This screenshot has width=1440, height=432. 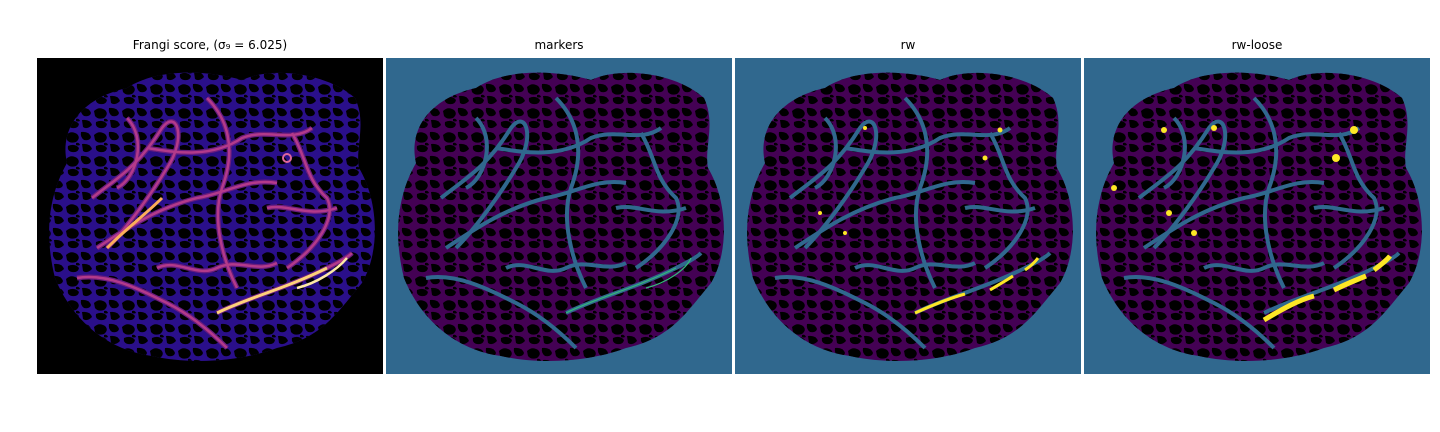 What do you see at coordinates (559, 45) in the screenshot?
I see `panel-title-markers: markers` at bounding box center [559, 45].